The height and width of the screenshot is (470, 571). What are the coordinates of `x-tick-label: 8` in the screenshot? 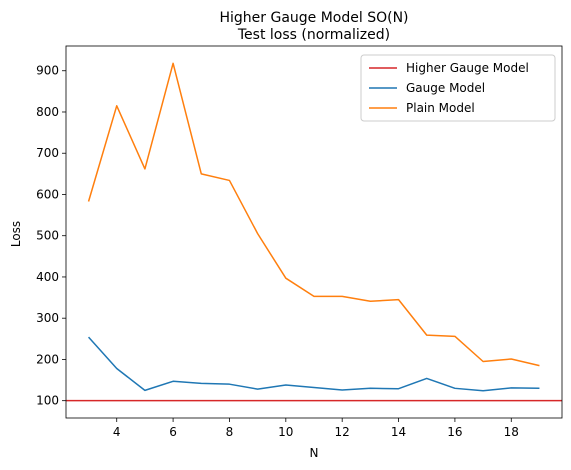 It's located at (230, 432).